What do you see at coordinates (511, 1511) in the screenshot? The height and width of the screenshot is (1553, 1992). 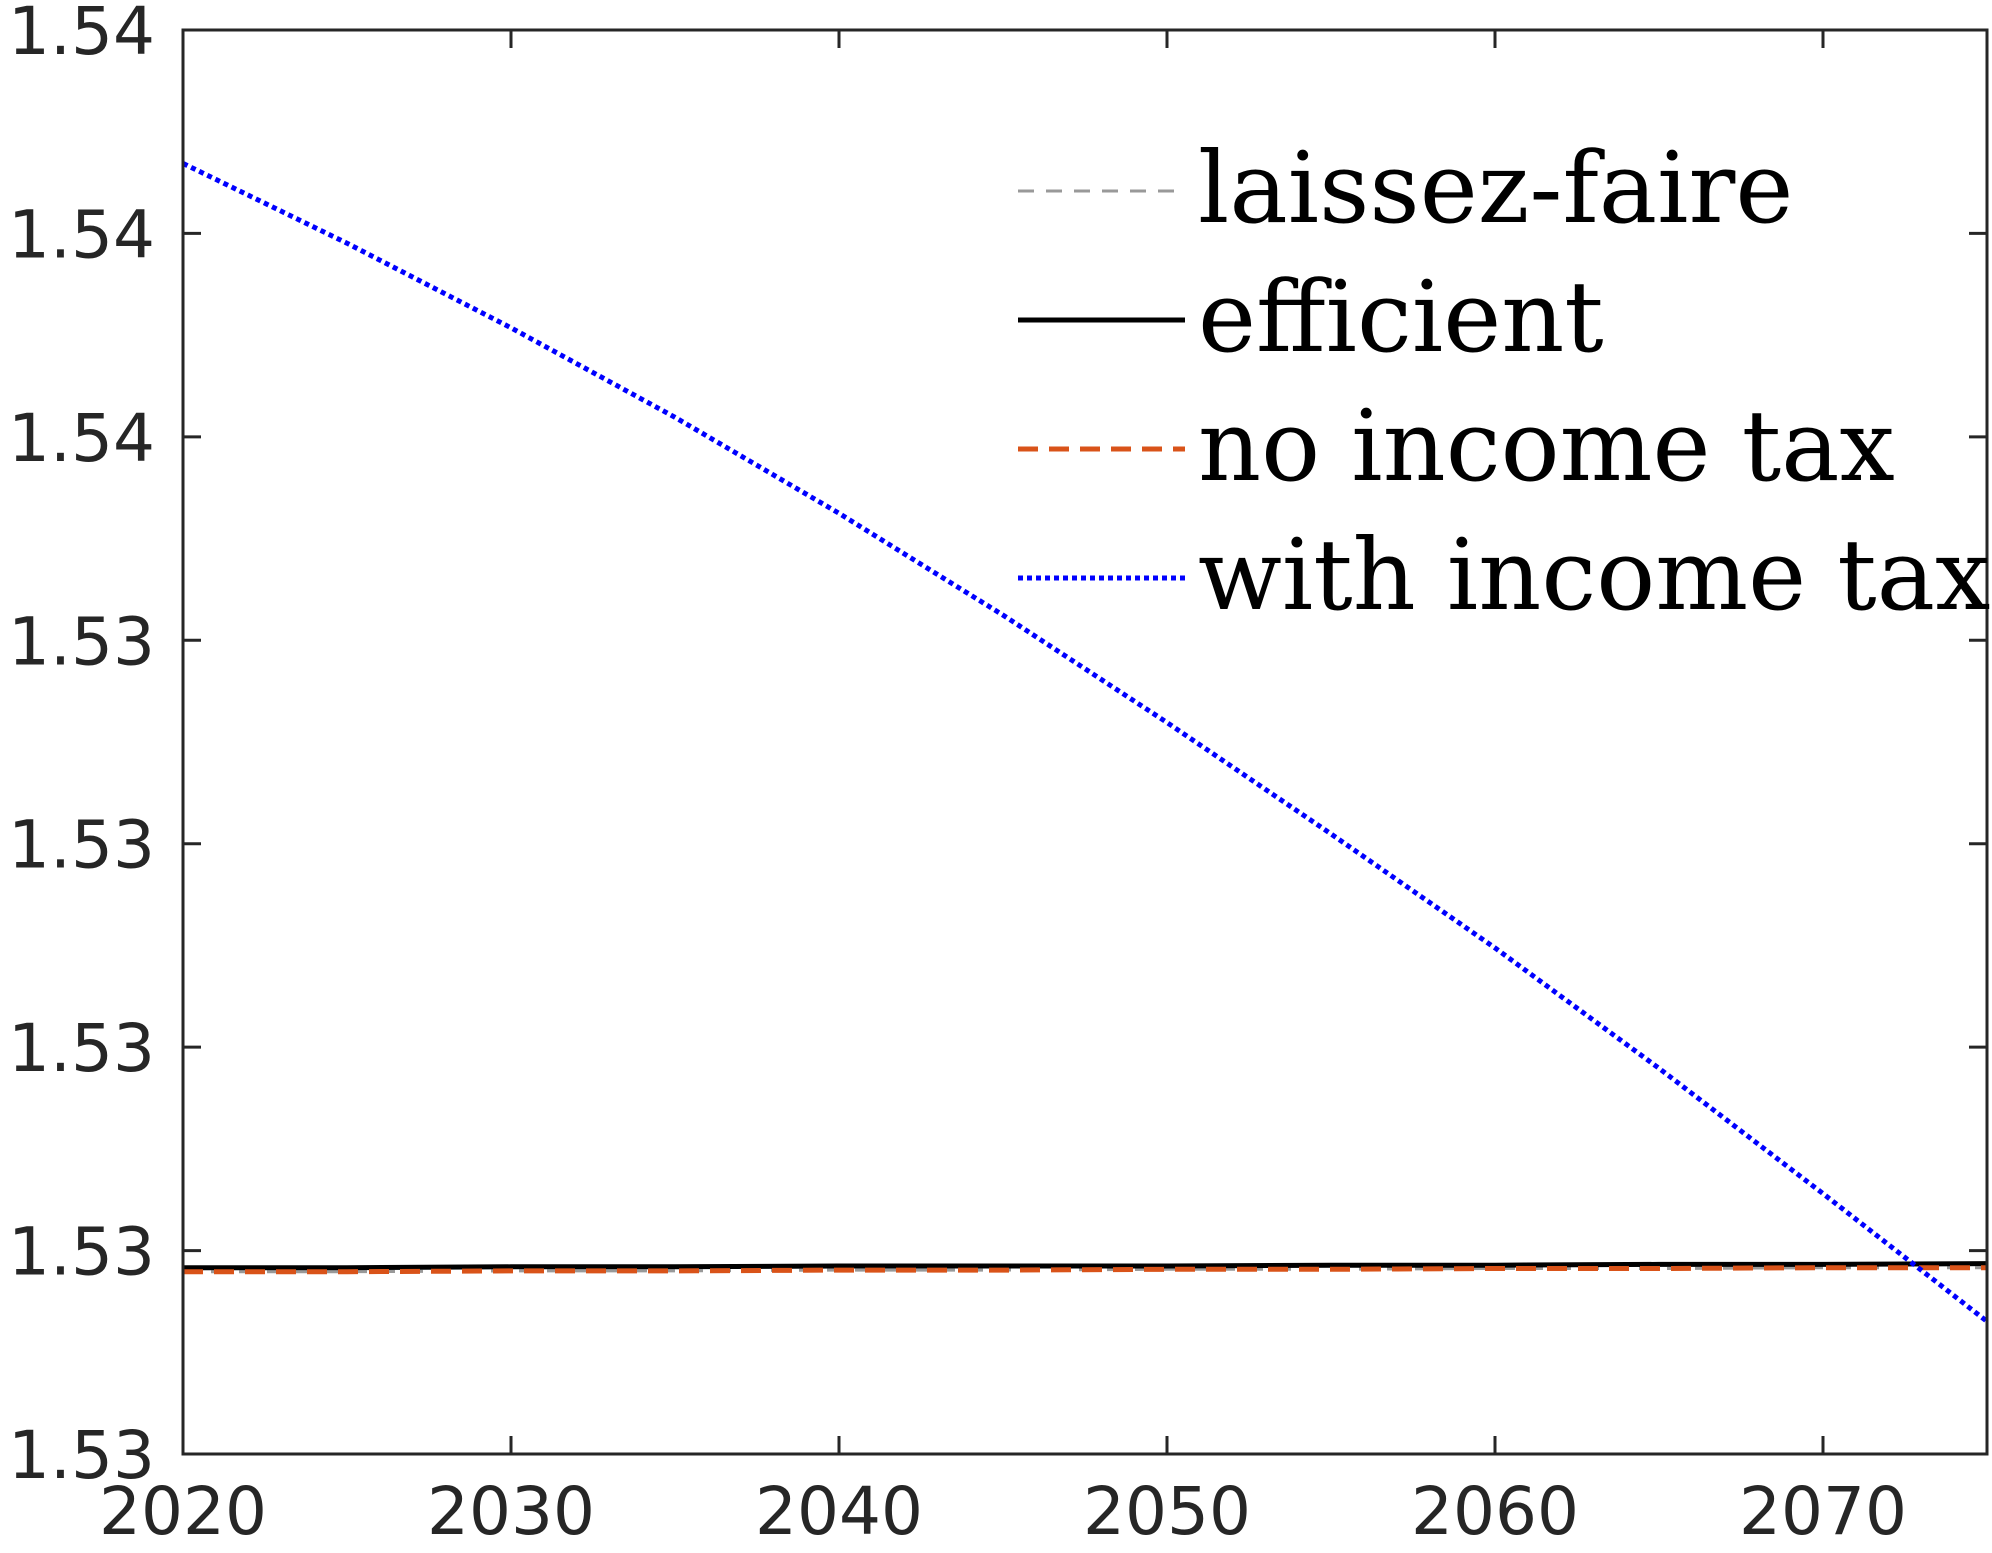 I see `x-tick-label: 2030` at bounding box center [511, 1511].